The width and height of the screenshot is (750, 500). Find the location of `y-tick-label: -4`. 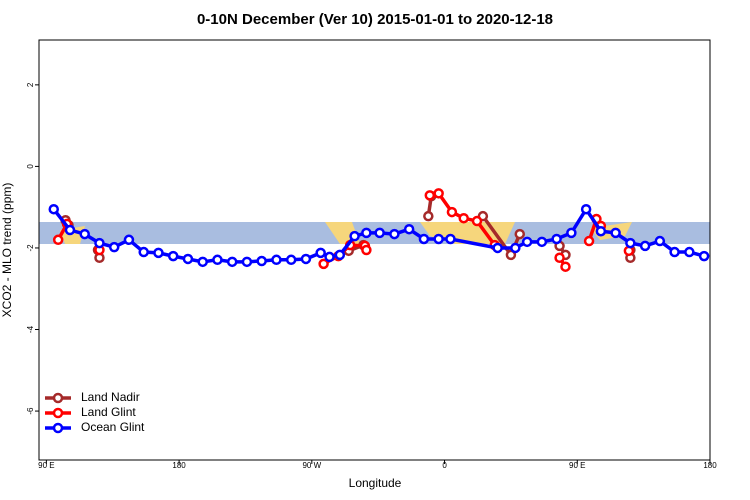

y-tick-label: -4 is located at coordinates (30, 329).